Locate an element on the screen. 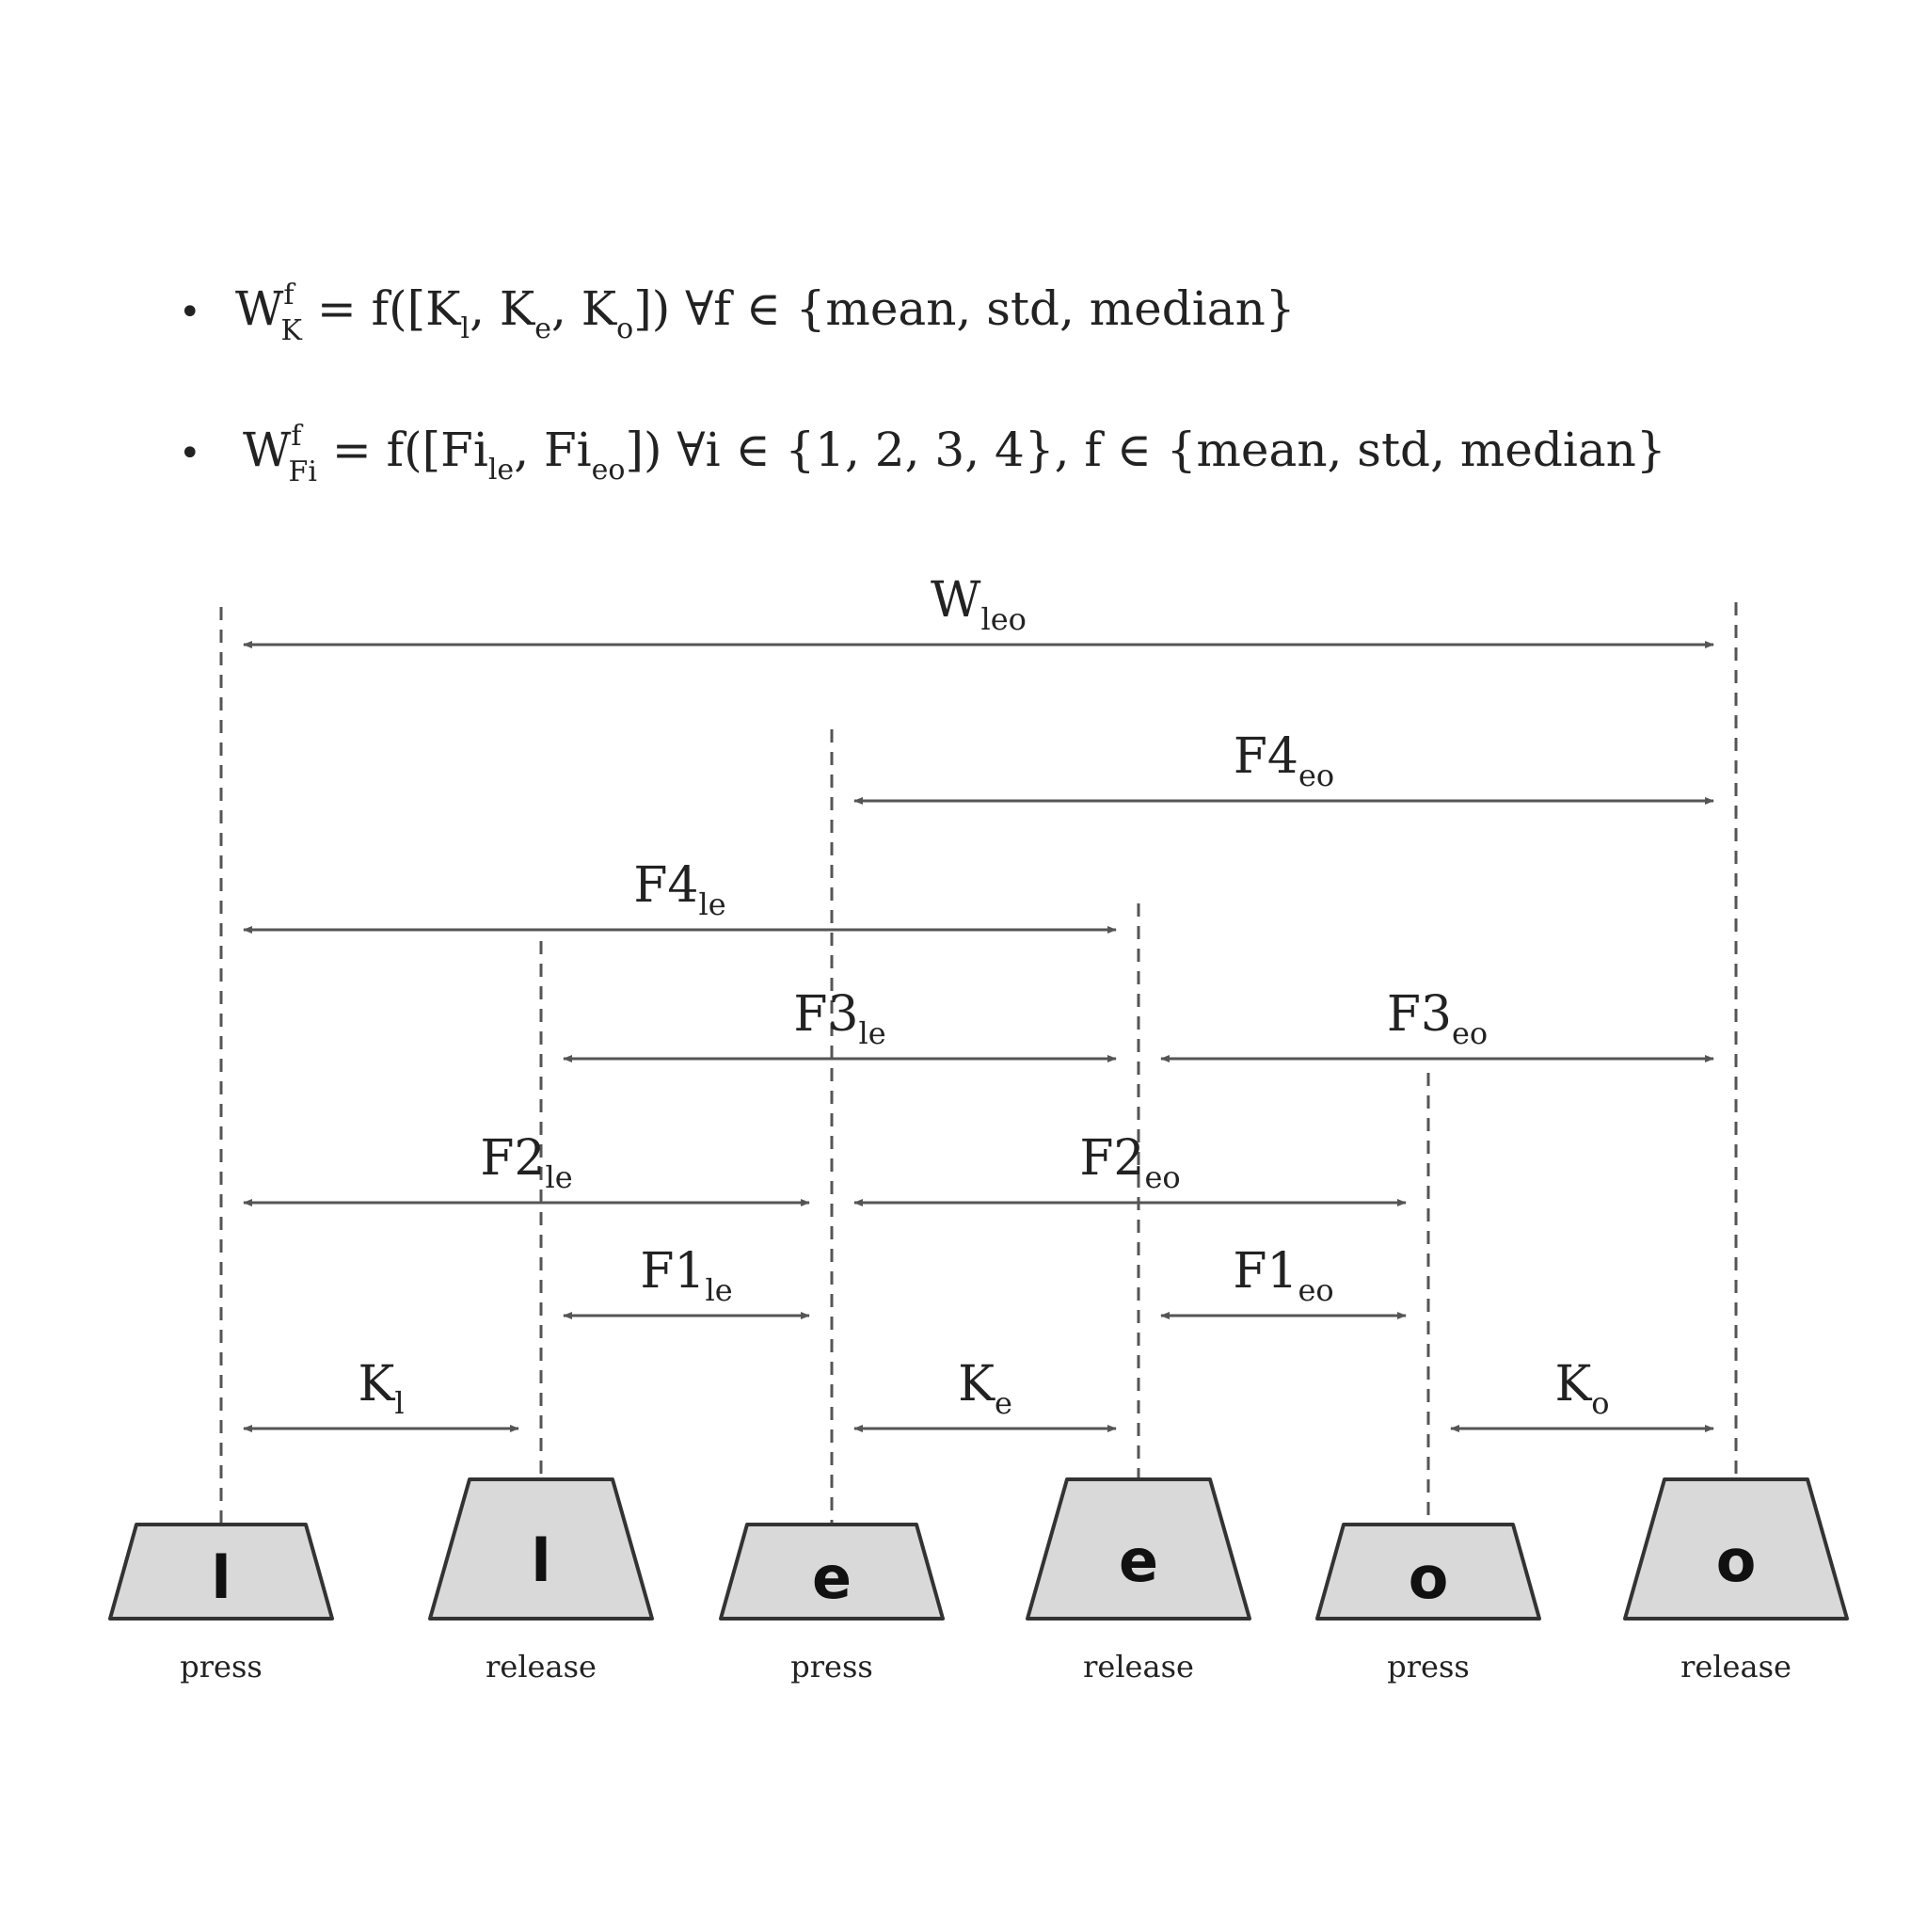 The height and width of the screenshot is (1932, 1927). interval-label-k-l: Kl is located at coordinates (381, 1388).